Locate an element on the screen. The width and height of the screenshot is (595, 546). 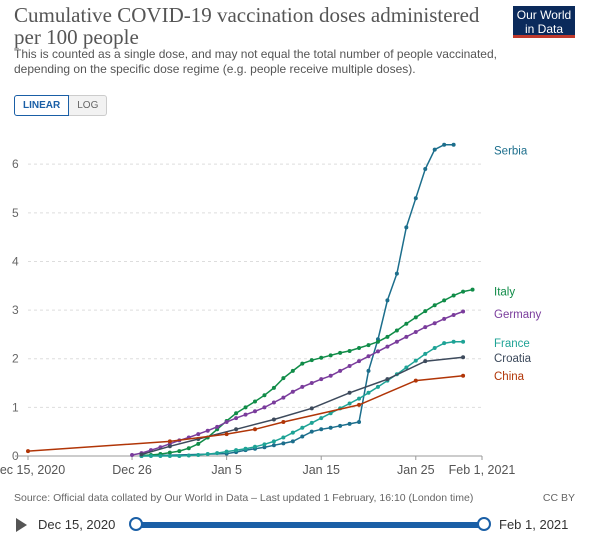
timeline-end-label: Feb 1, 2021 is located at coordinates (534, 524).